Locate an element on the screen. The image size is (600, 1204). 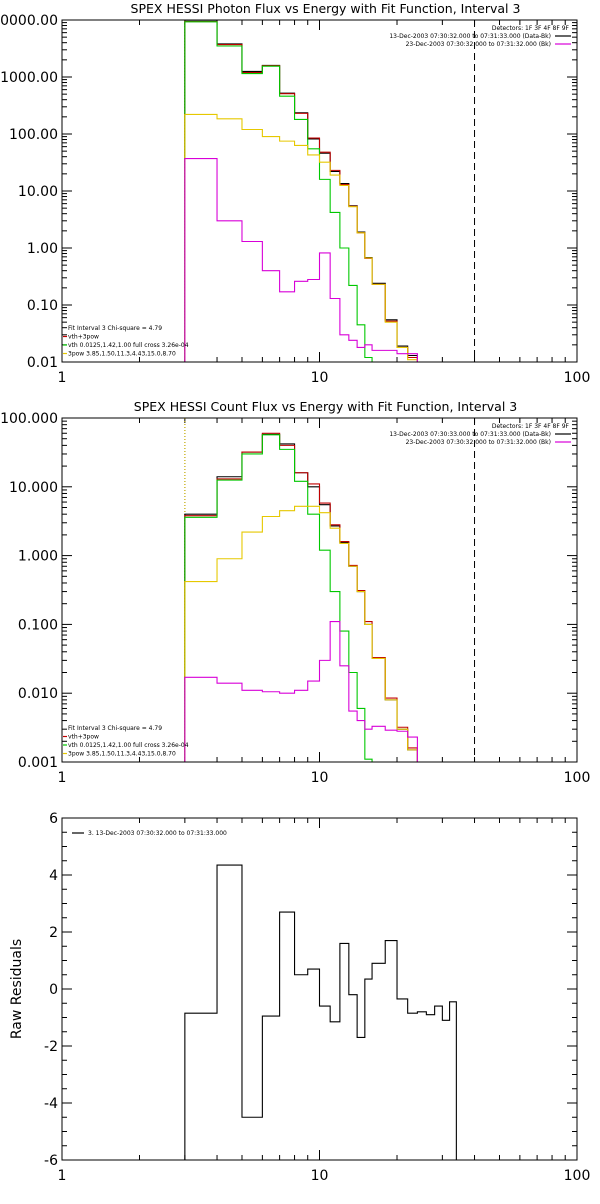
y-tick-label: 10.000 is located at coordinates (33, 488).